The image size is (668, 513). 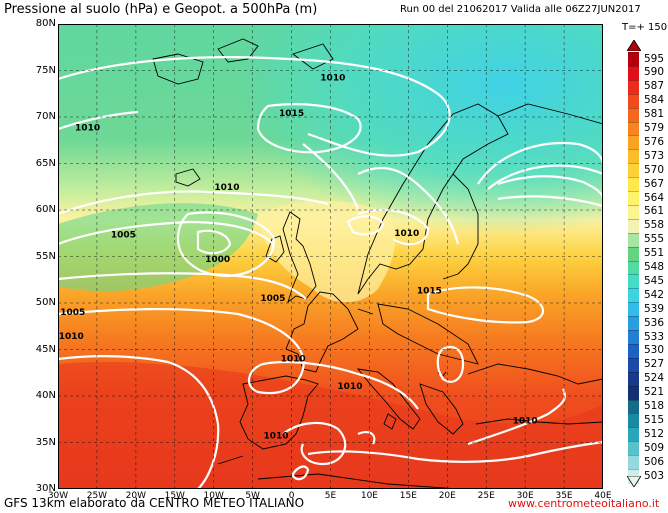 I want to click on lat-label: 35N, so click(x=45, y=442).